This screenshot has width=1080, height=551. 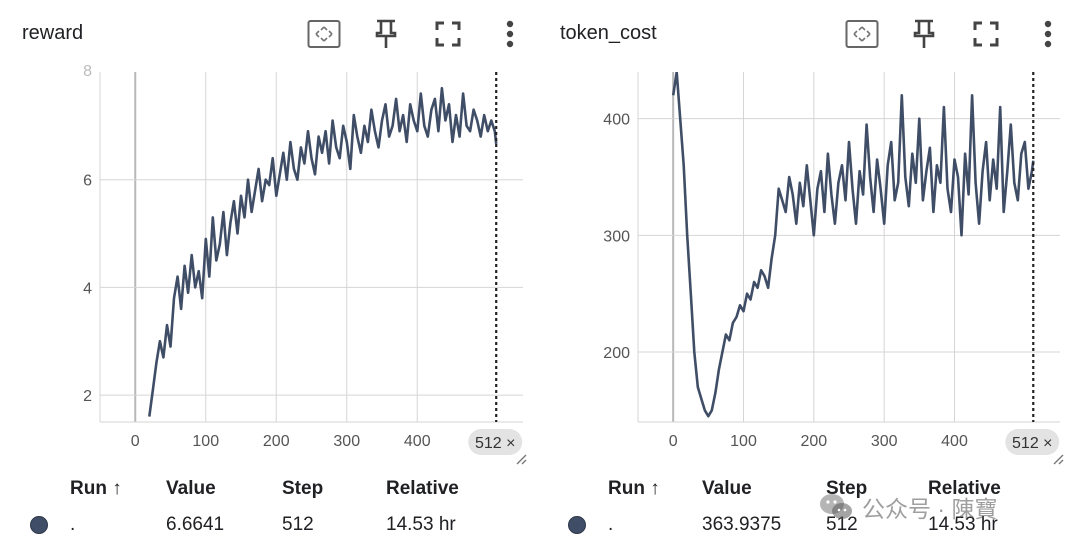 I want to click on y-tick-label: 2, so click(x=87, y=396).